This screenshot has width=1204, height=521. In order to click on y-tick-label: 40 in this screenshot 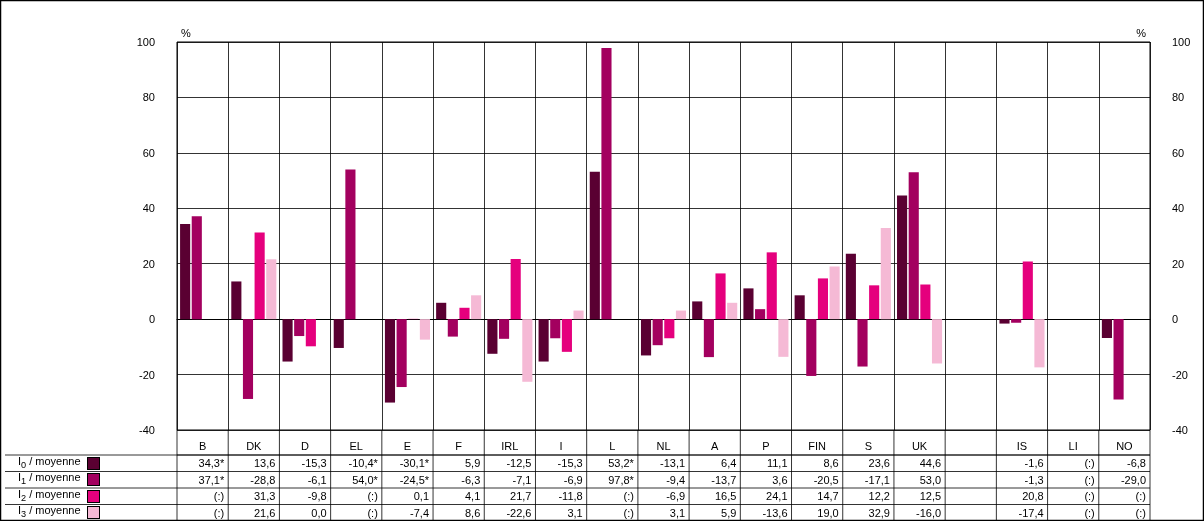, I will do `click(148, 208)`.